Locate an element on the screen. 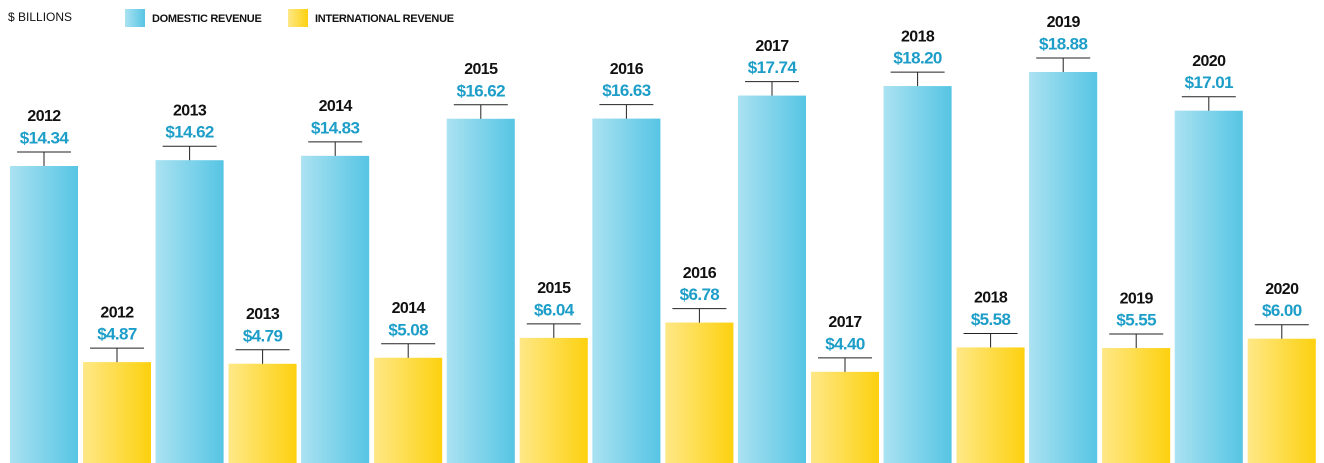 The image size is (1324, 463). value-label: $6.00 is located at coordinates (1282, 310).